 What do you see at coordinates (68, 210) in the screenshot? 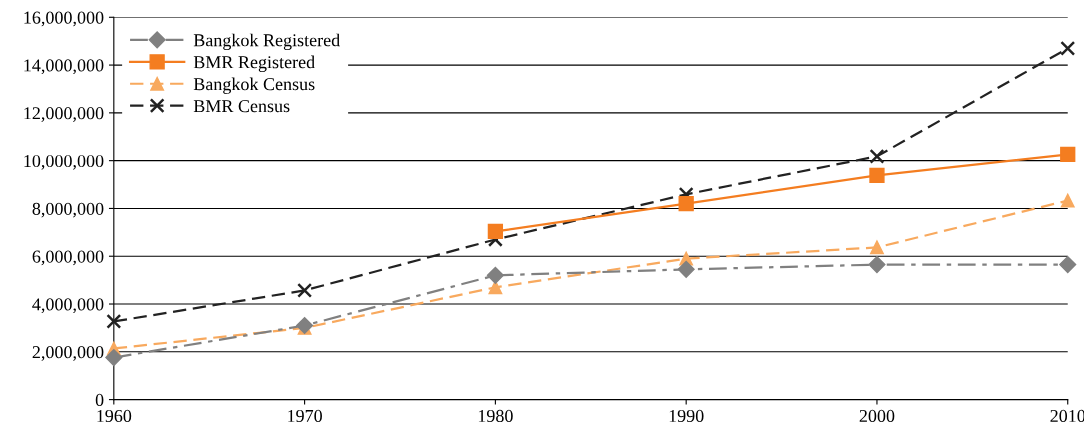
I see `y-tick-label: 8,000,000` at bounding box center [68, 210].